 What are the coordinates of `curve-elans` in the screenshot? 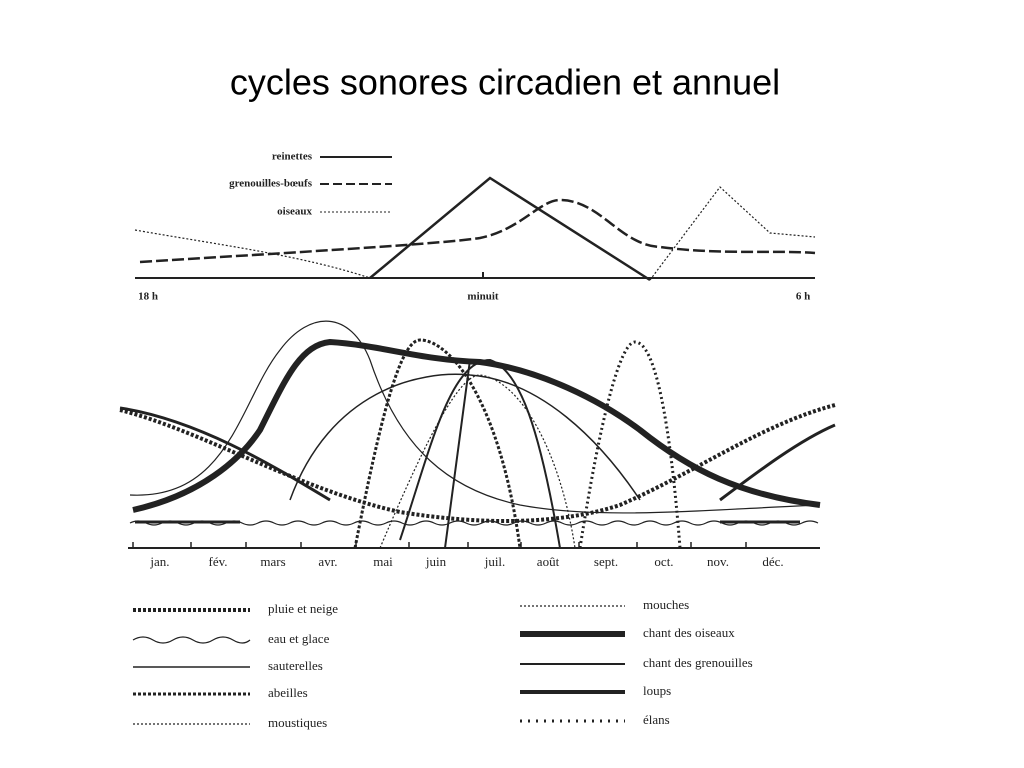 It's located at (630, 444).